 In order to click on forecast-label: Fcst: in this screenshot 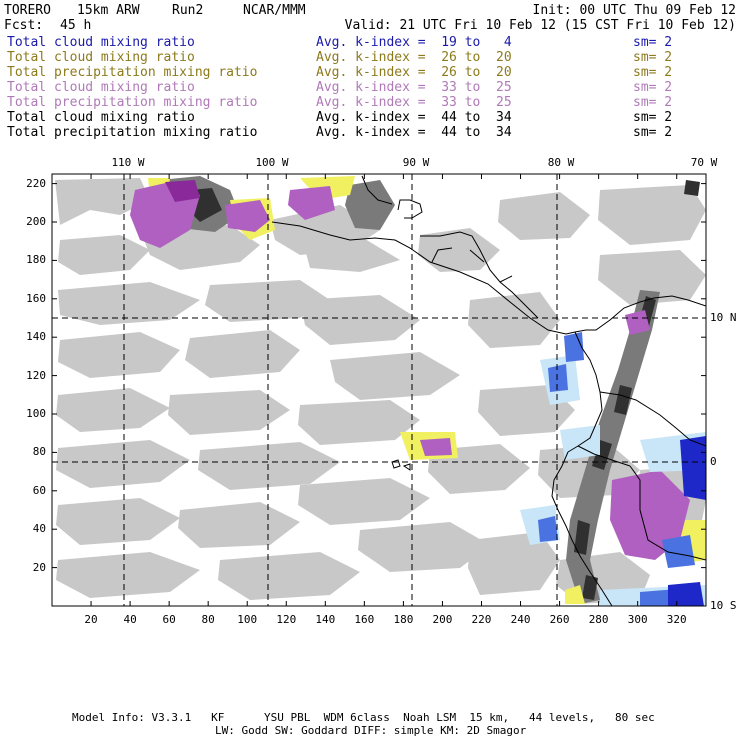, I will do `click(24, 25)`.